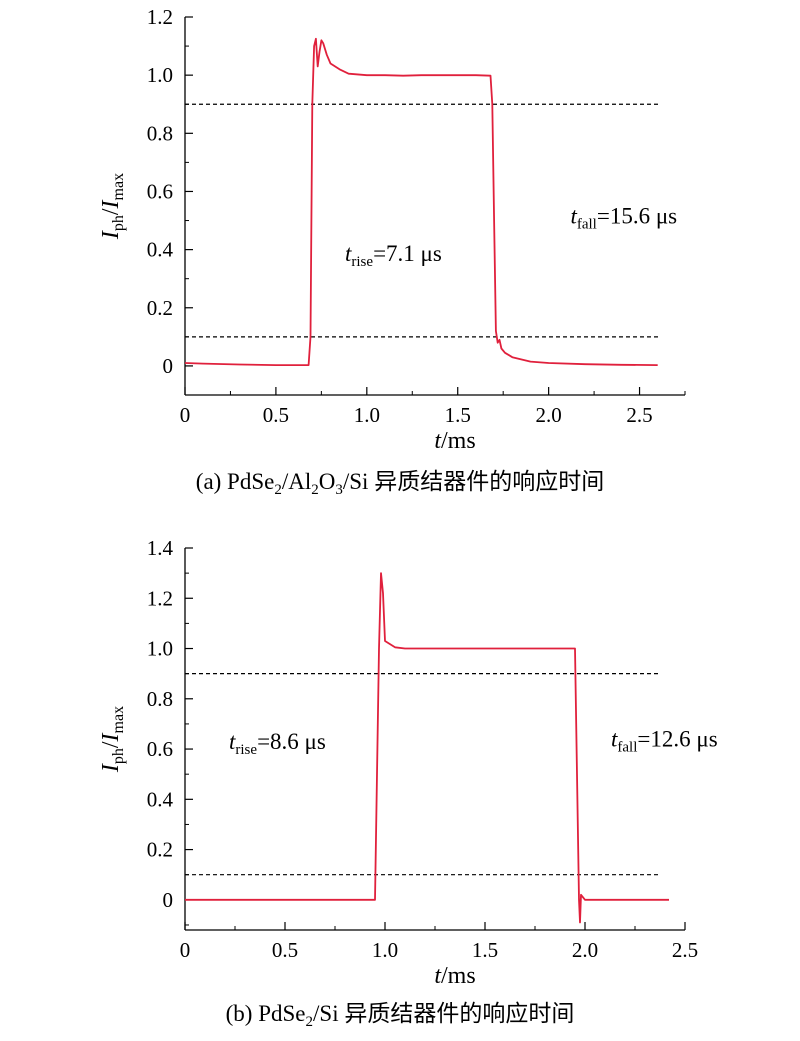  I want to click on chart-a-y-tick-label: 0, so click(168, 366).